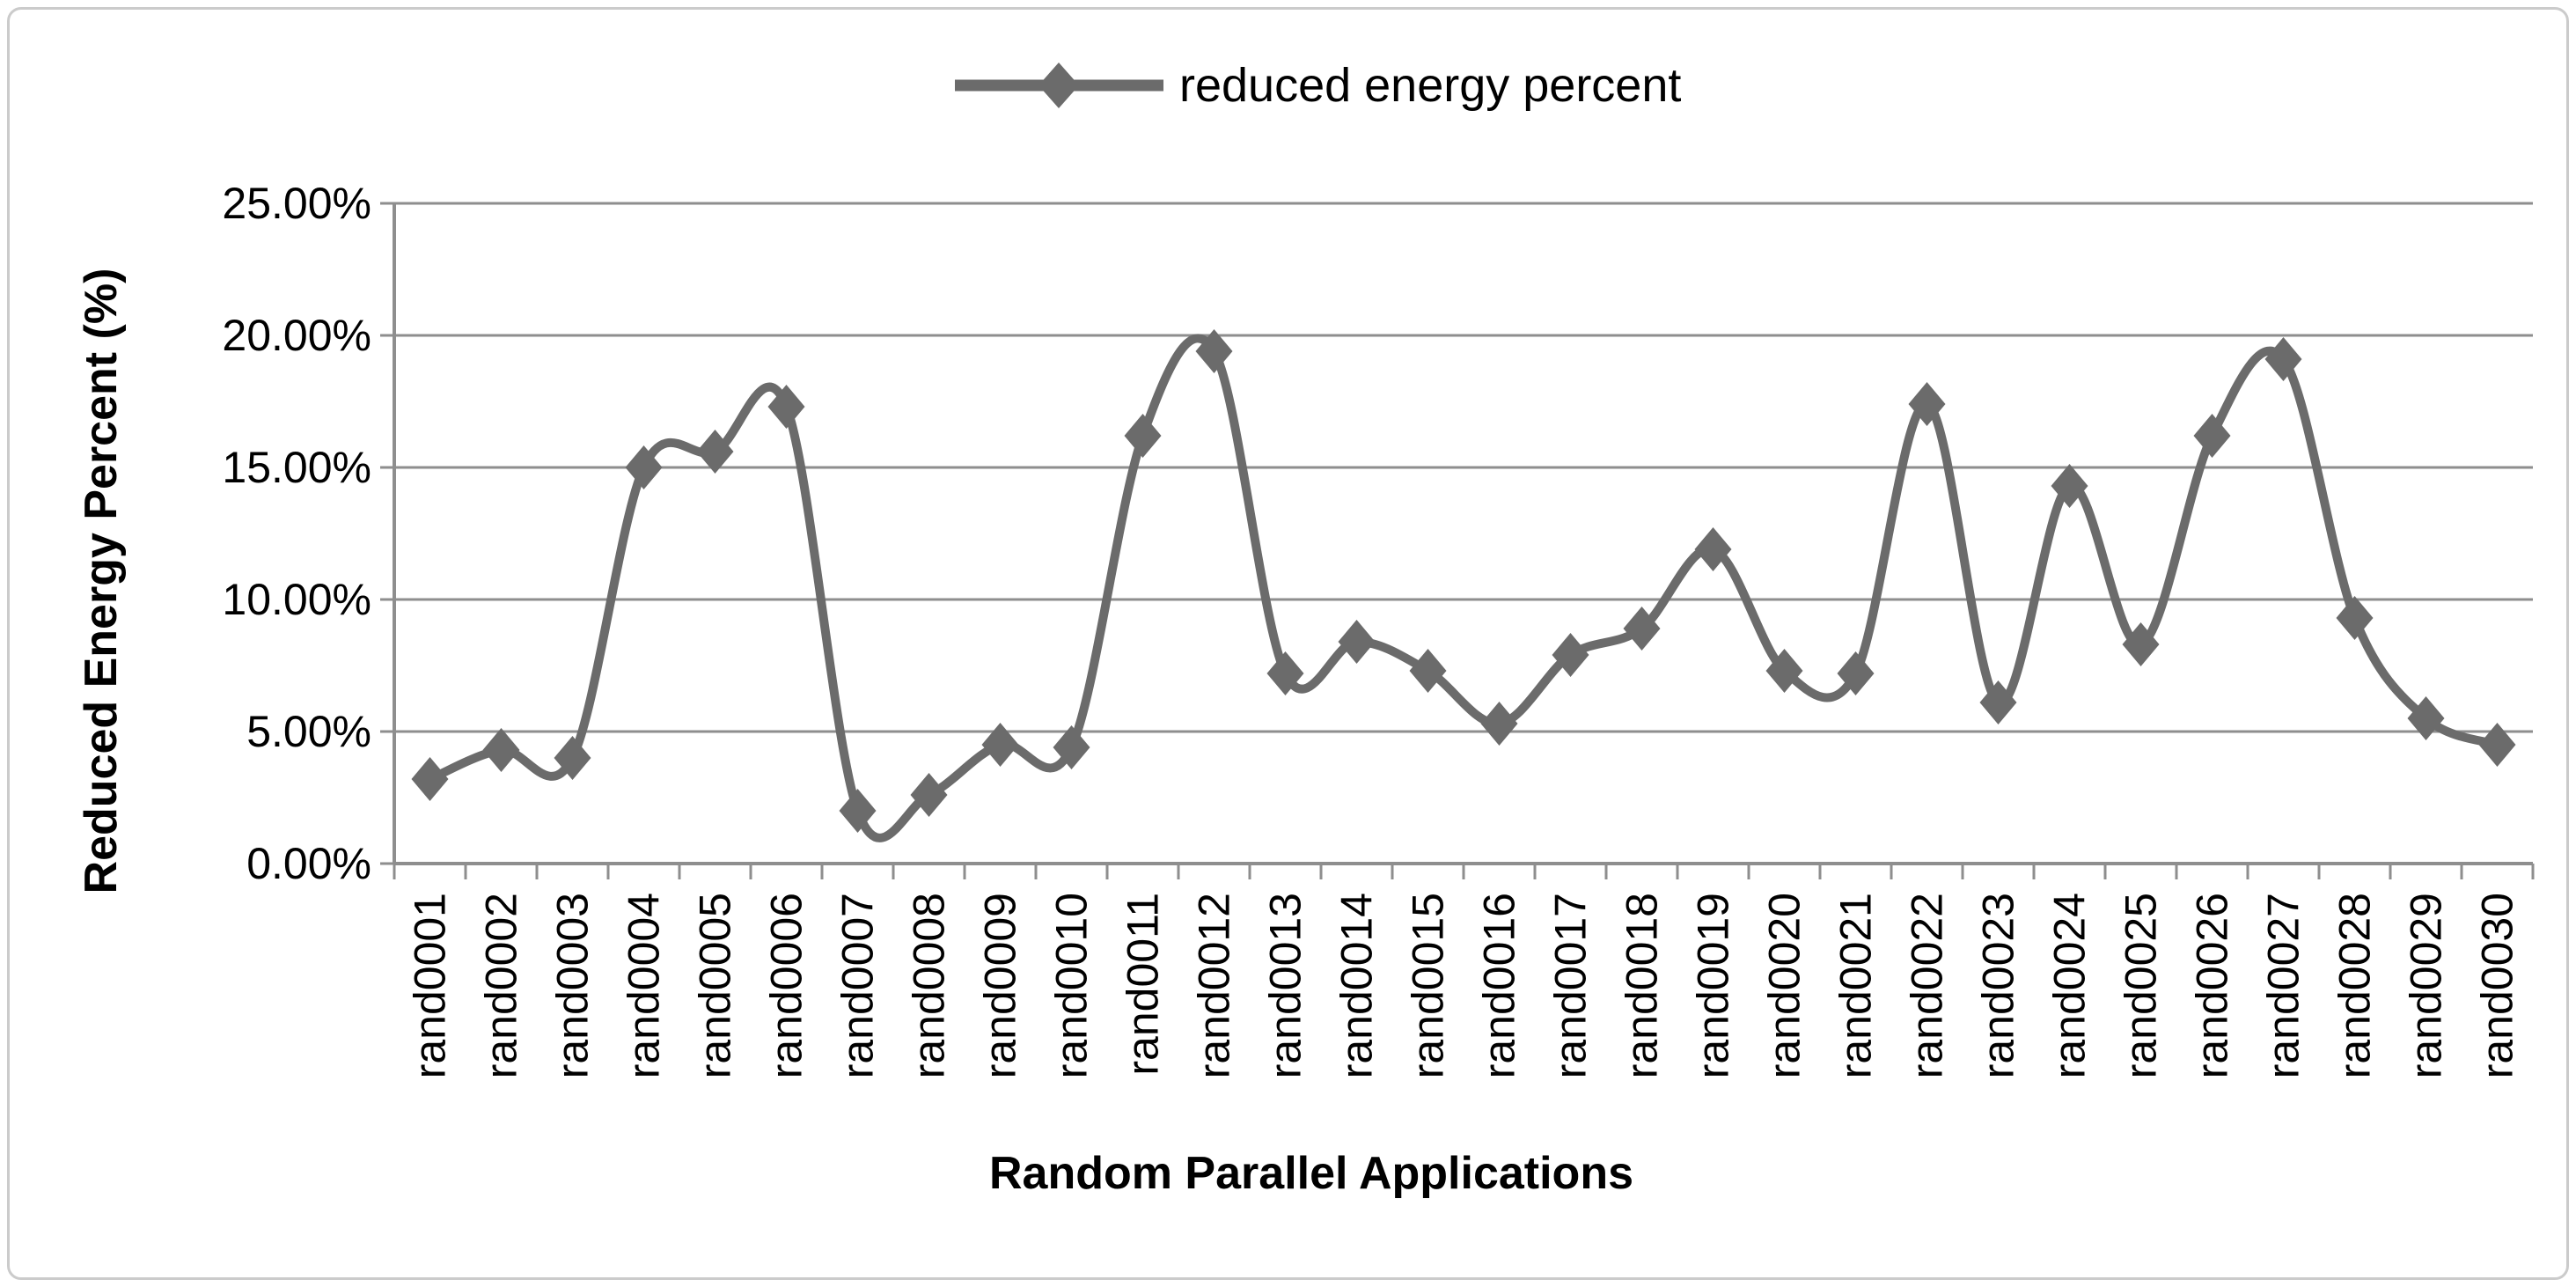  I want to click on x-axis-title: Random Parallel Applications, so click(1311, 1174).